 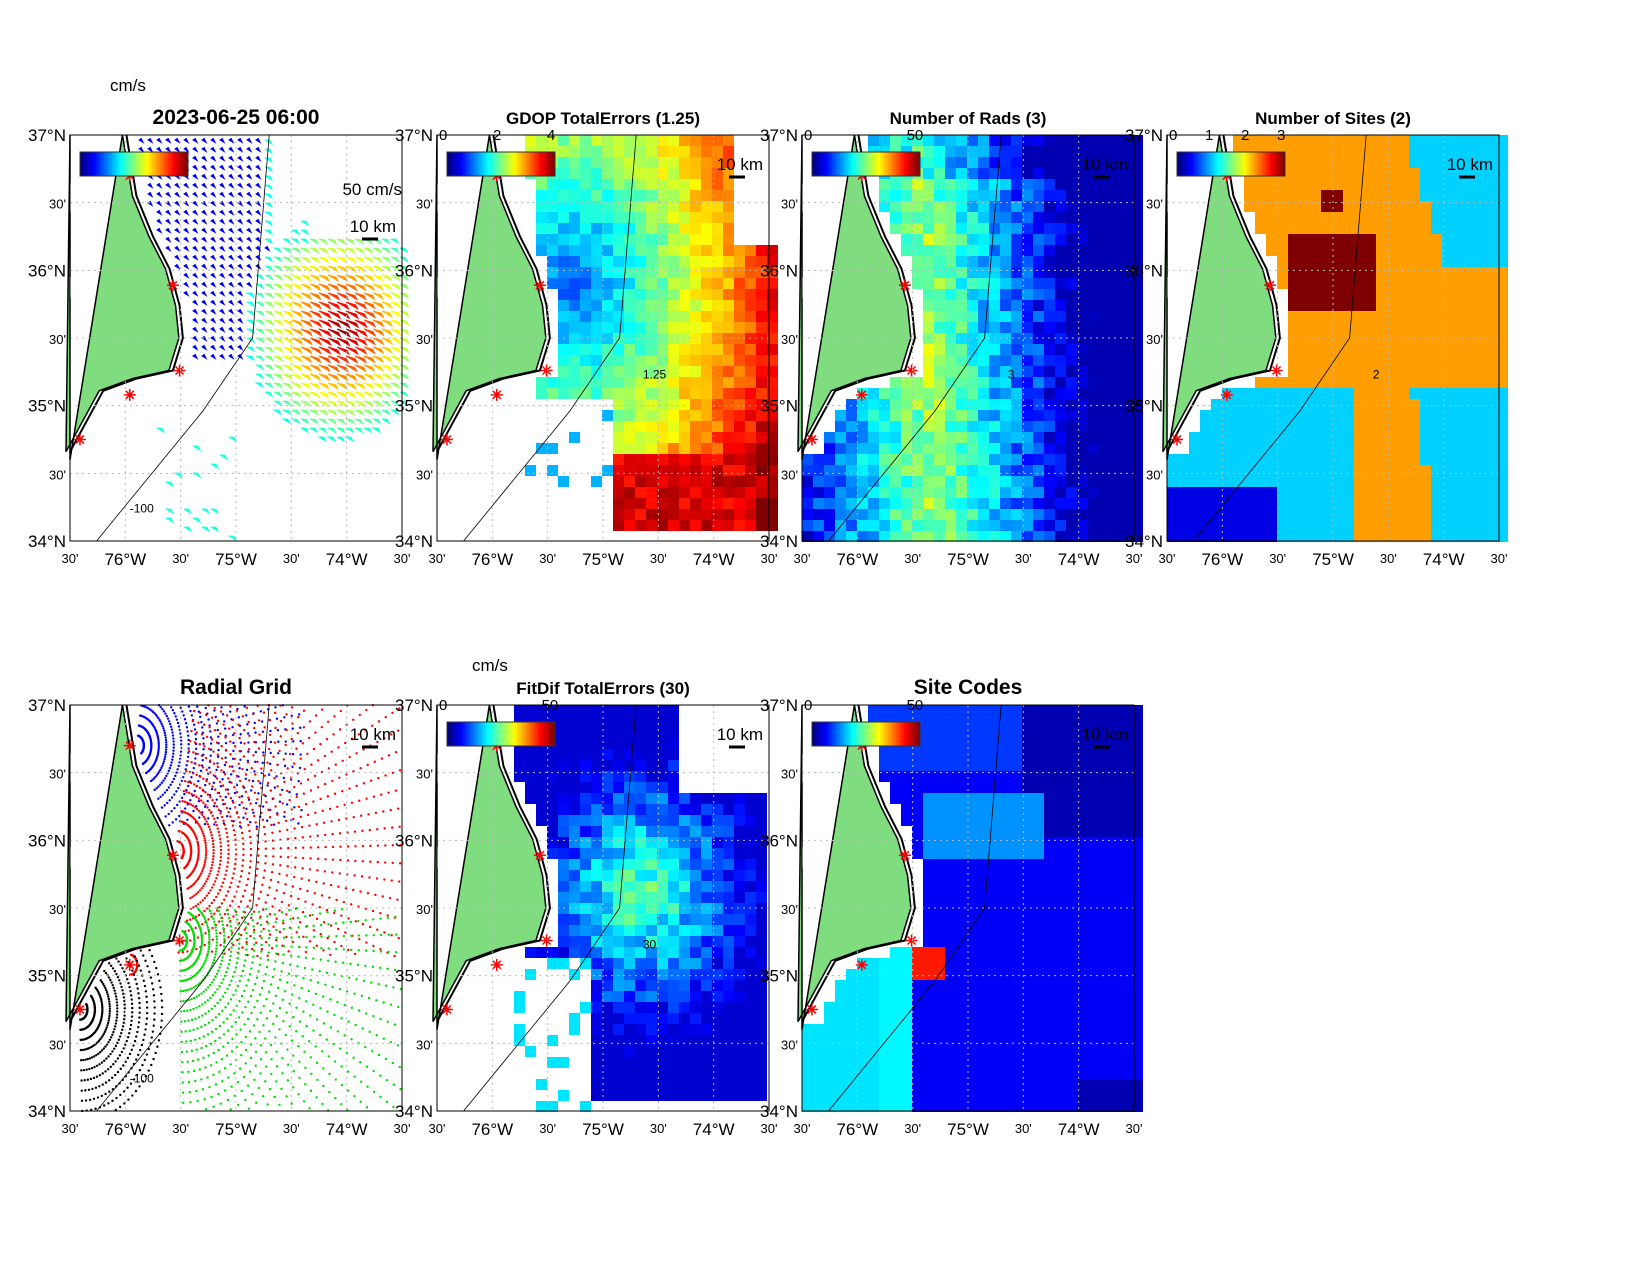 What do you see at coordinates (236, 559) in the screenshot?
I see `lon-tick-label: 75°W` at bounding box center [236, 559].